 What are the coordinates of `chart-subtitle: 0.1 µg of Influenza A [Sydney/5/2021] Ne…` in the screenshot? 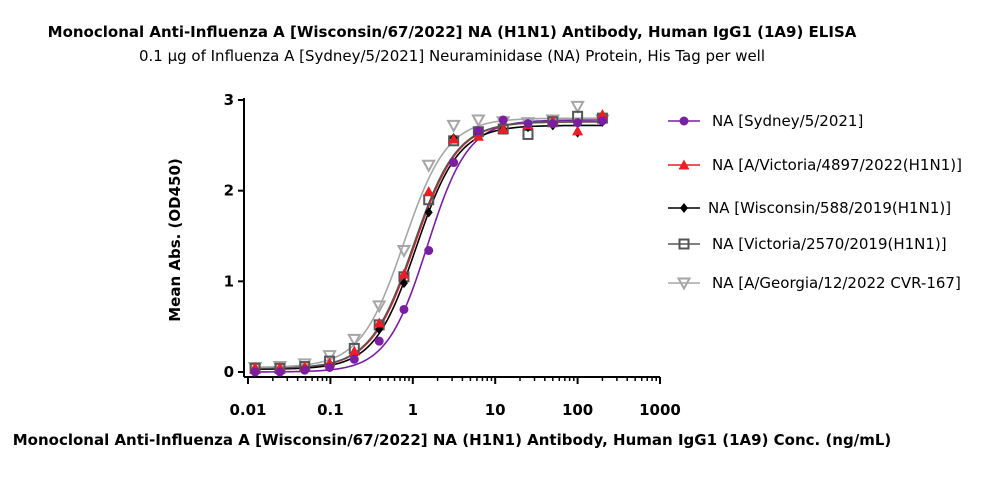 It's located at (452, 56).